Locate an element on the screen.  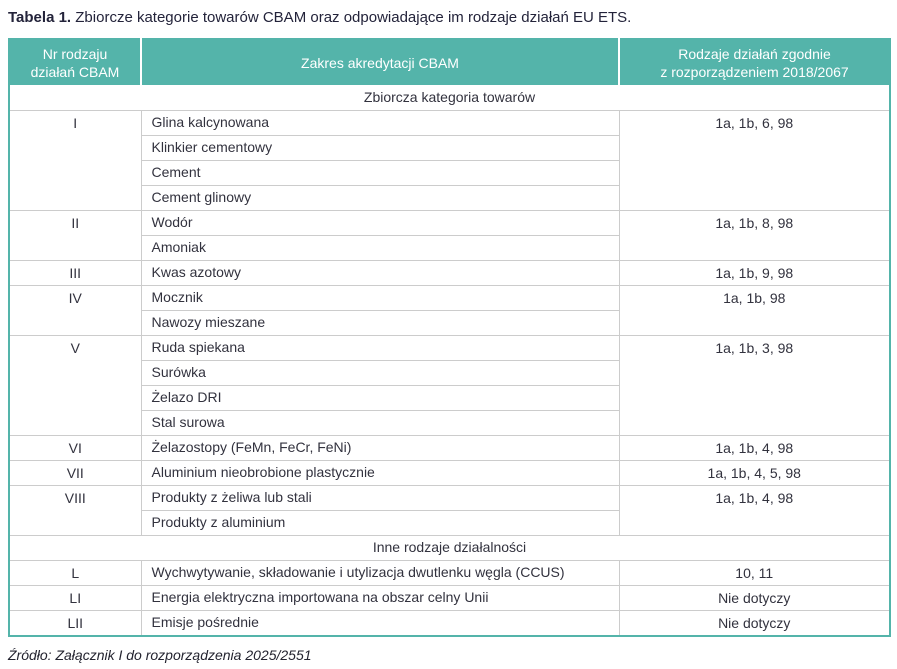
table-row: Nawozy mieszane is located at coordinates (449, 322).